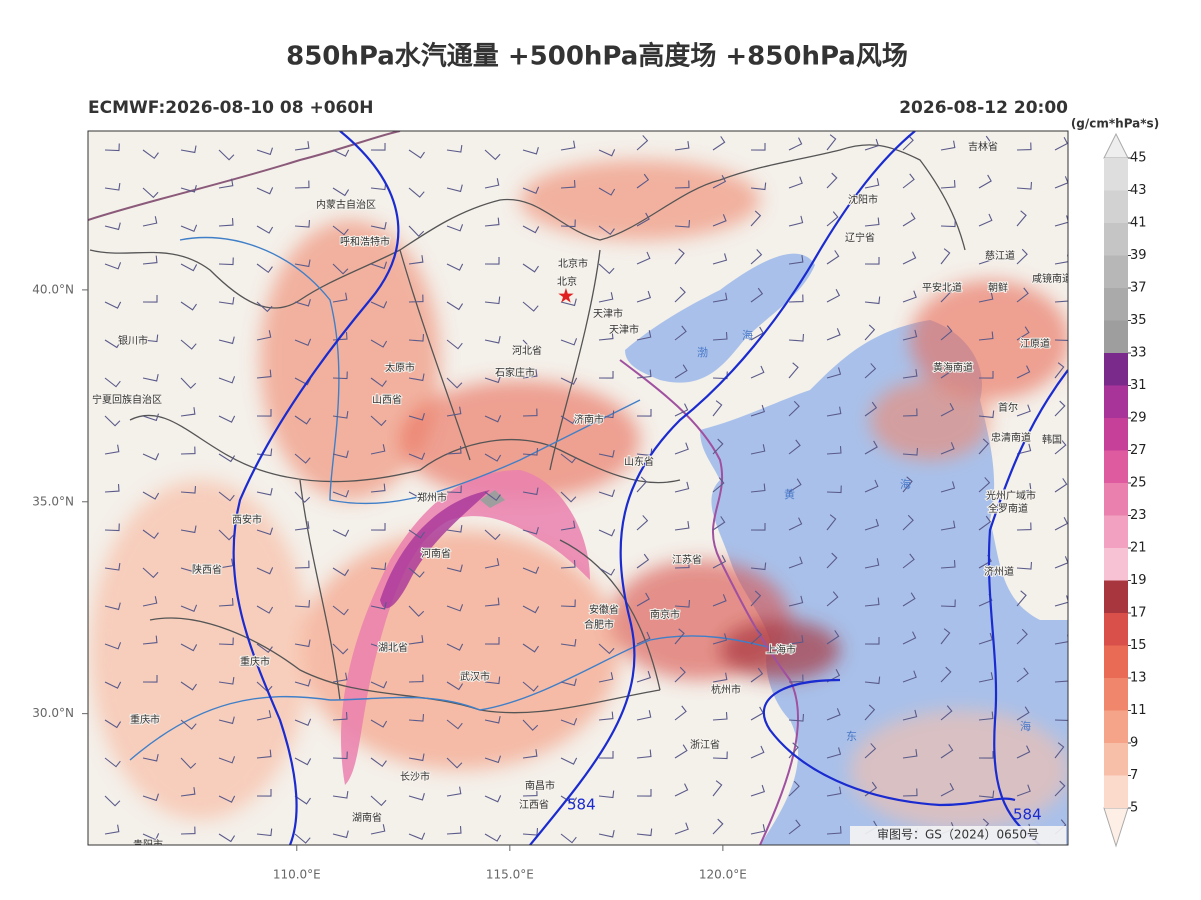 The width and height of the screenshot is (1201, 900). Describe the element at coordinates (435, 549) in the screenshot. I see `moisture-core` at that location.